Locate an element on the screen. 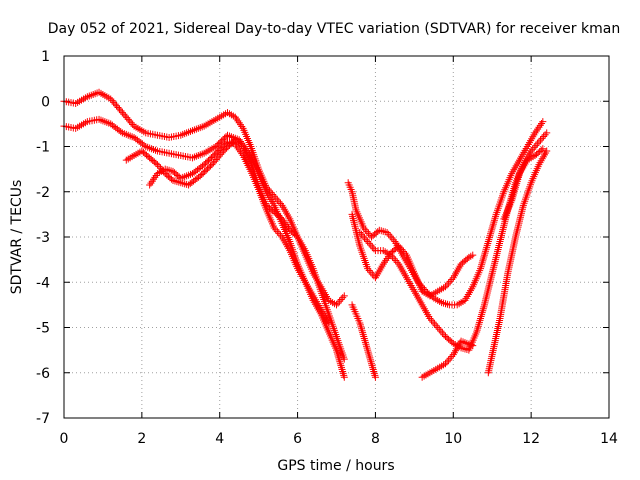  x-tick-label: 0 is located at coordinates (64, 439).